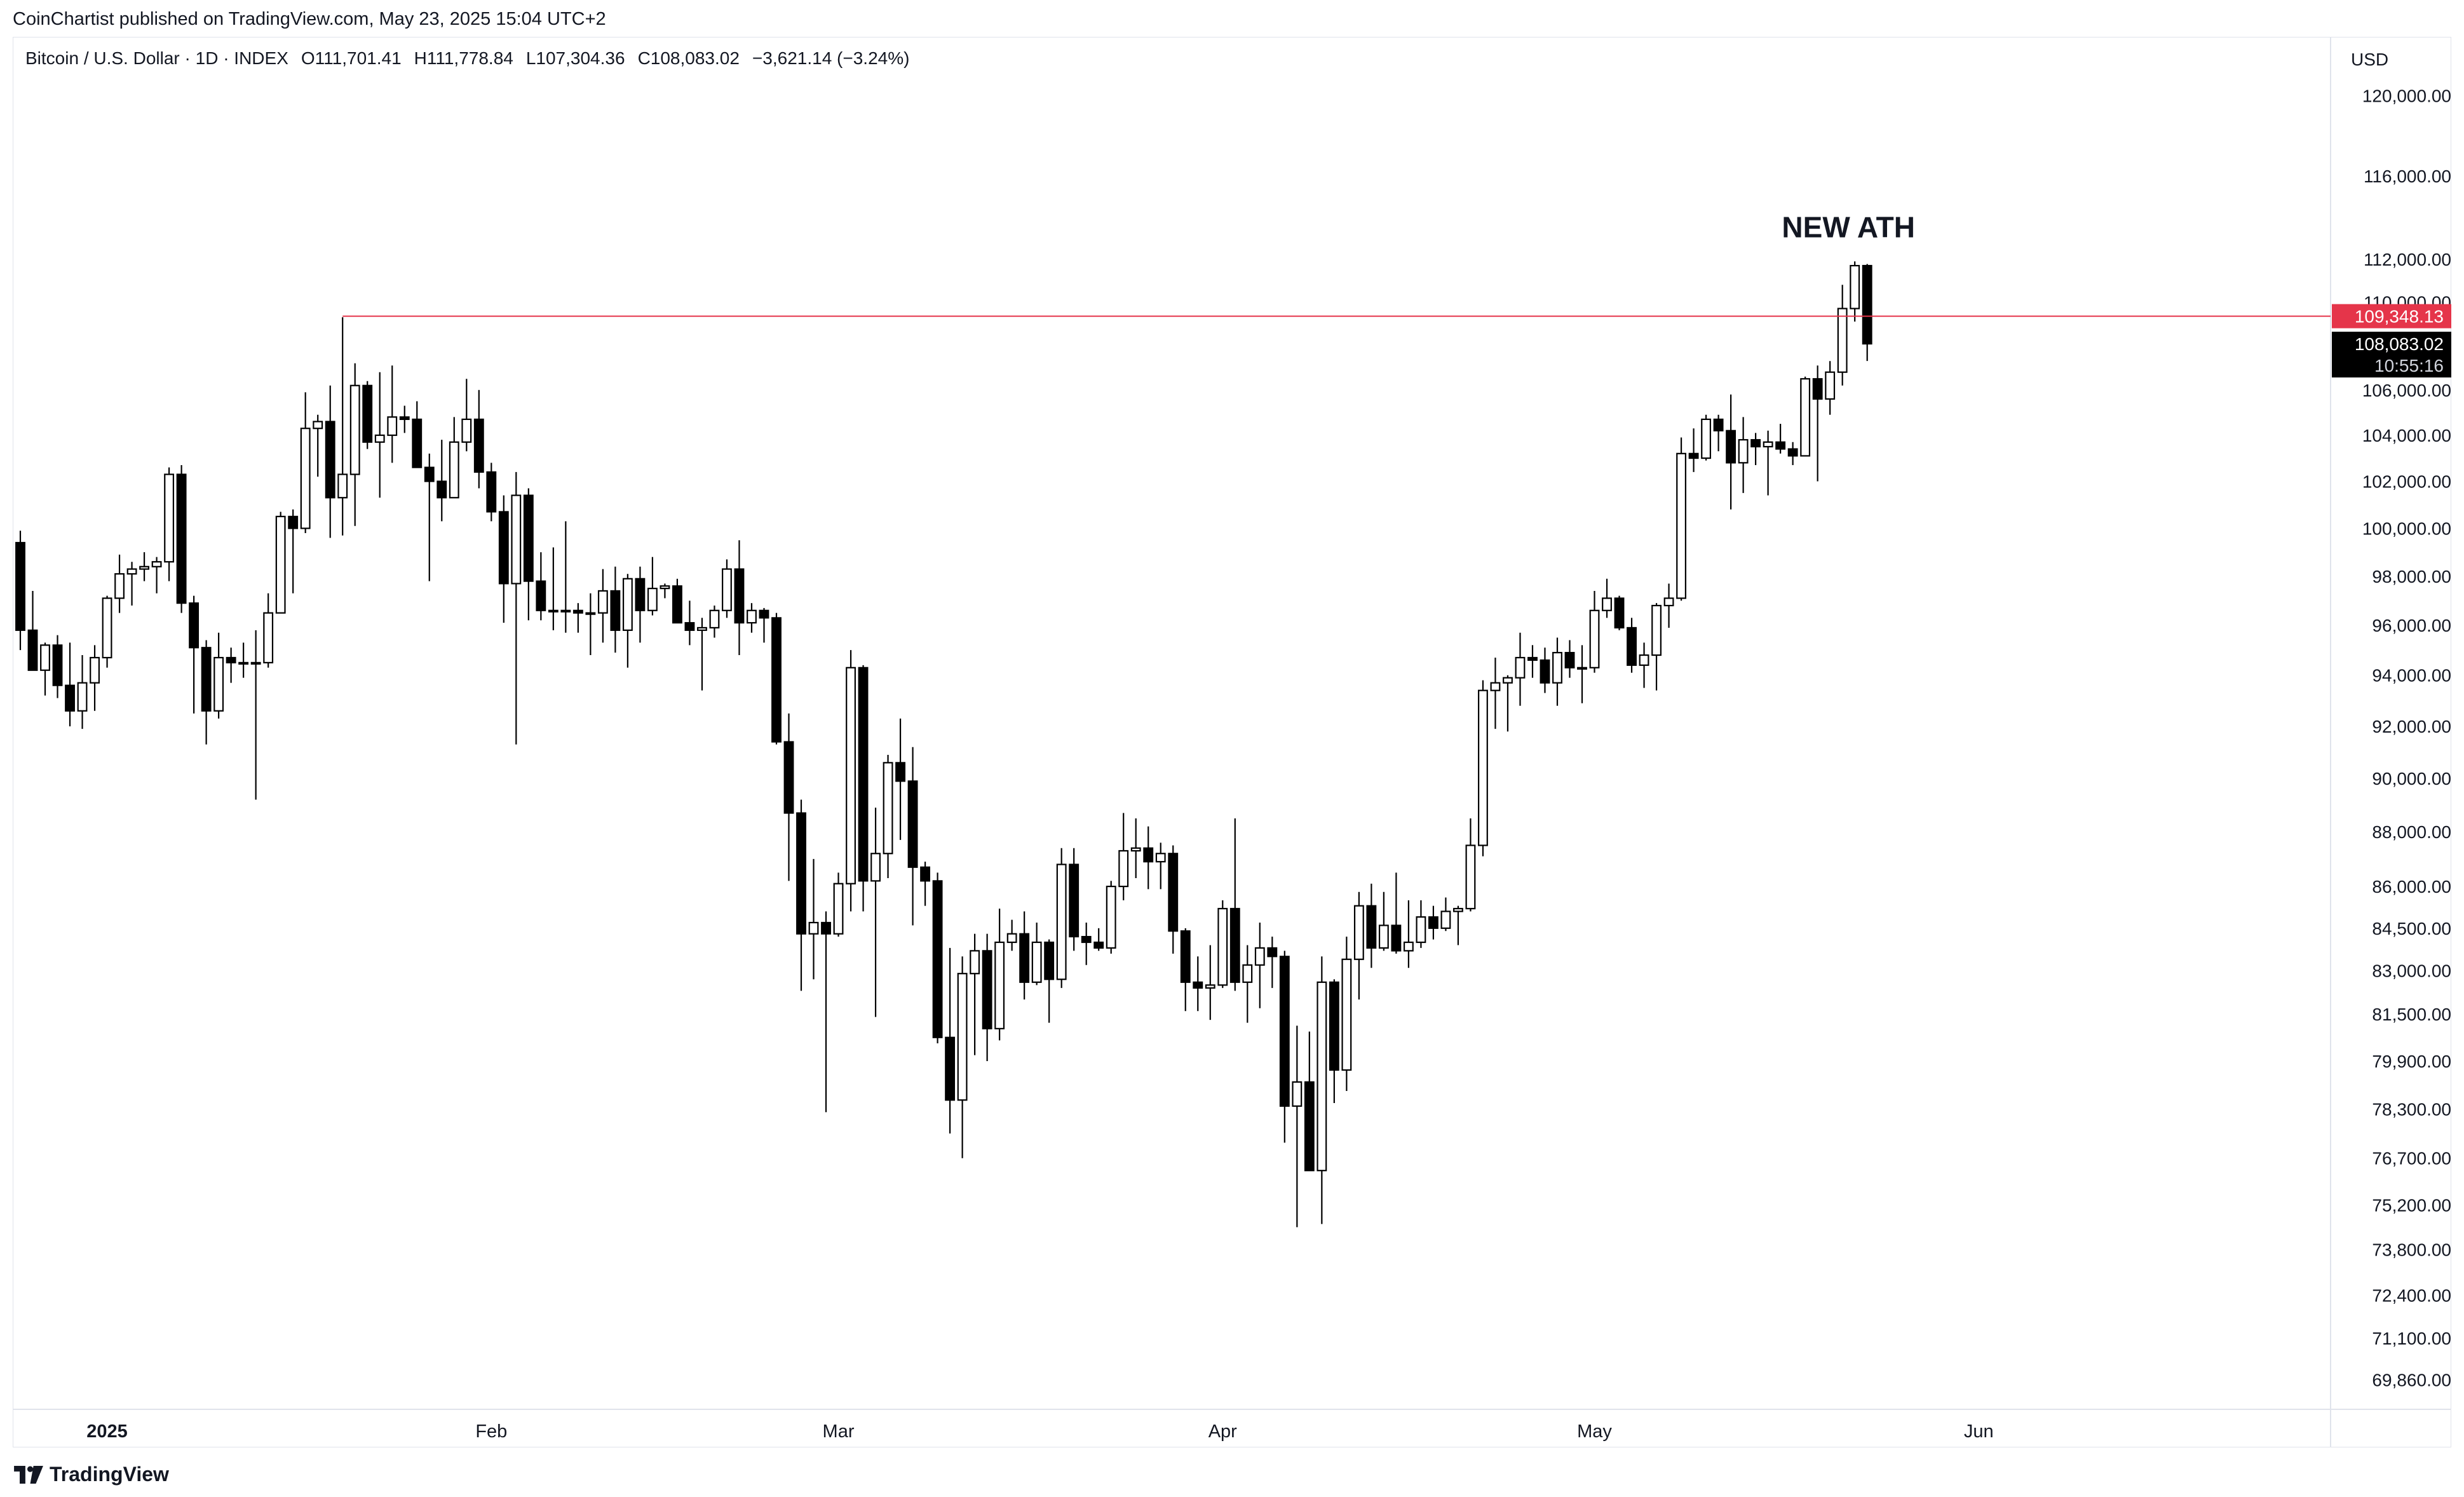 Image resolution: width=2464 pixels, height=1497 pixels. What do you see at coordinates (92, 1474) in the screenshot?
I see `tradingview-logo: TradingView` at bounding box center [92, 1474].